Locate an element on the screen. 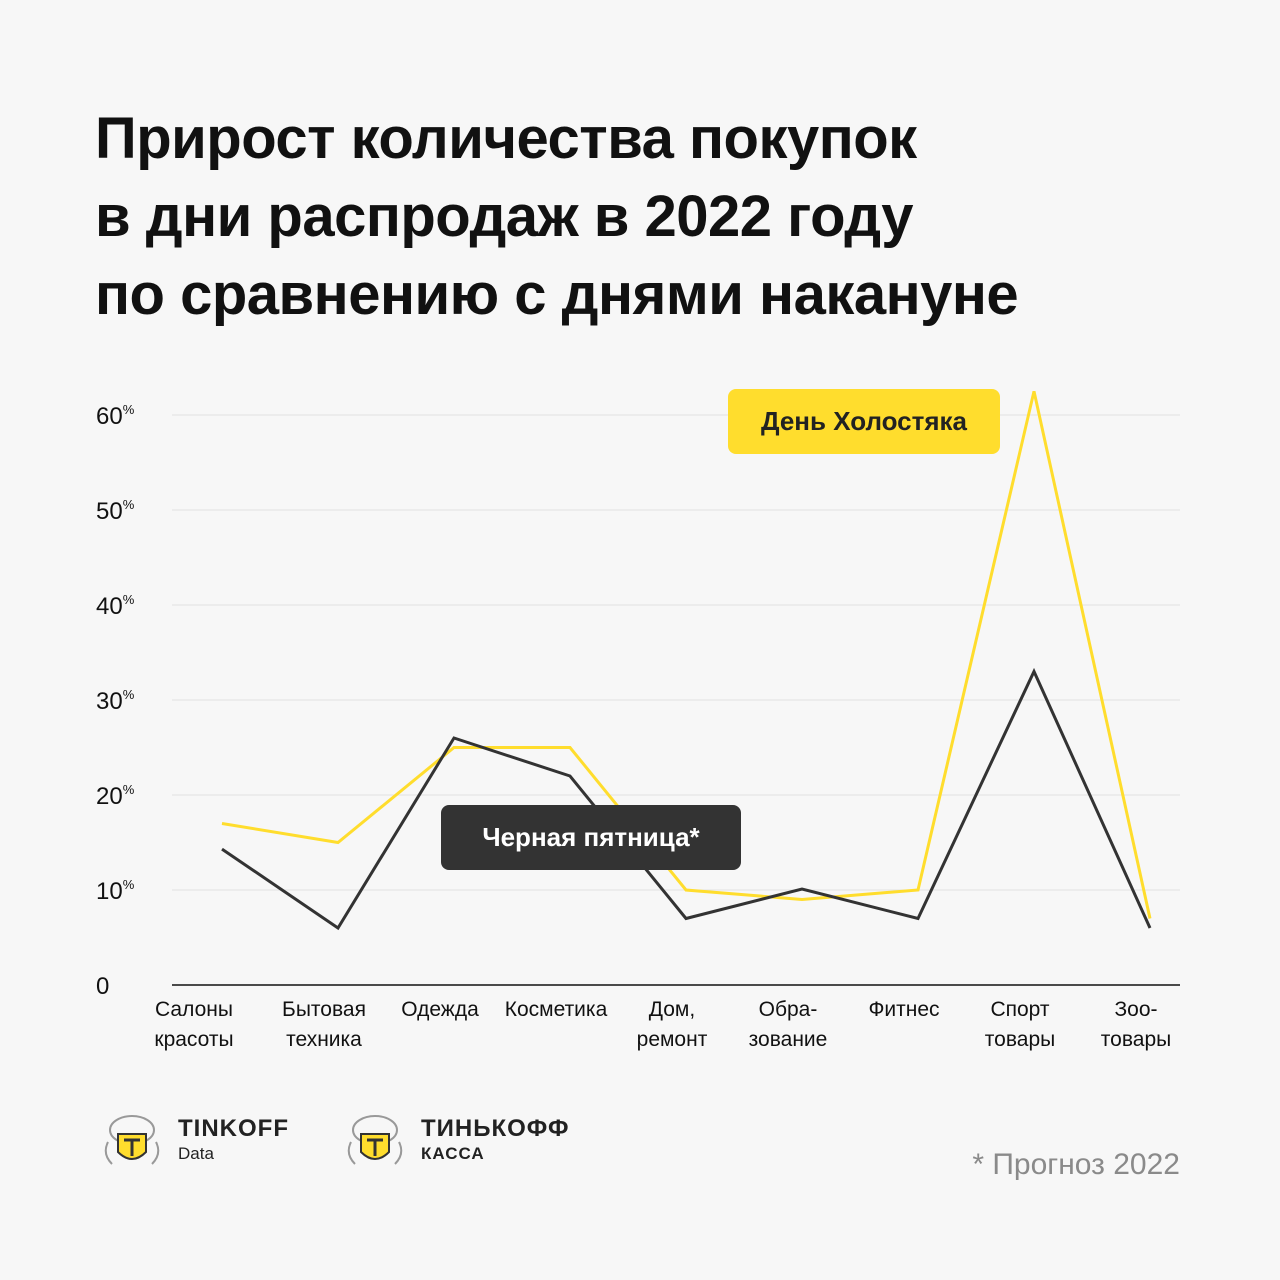  x-tick-label: красоты is located at coordinates (193, 1039).